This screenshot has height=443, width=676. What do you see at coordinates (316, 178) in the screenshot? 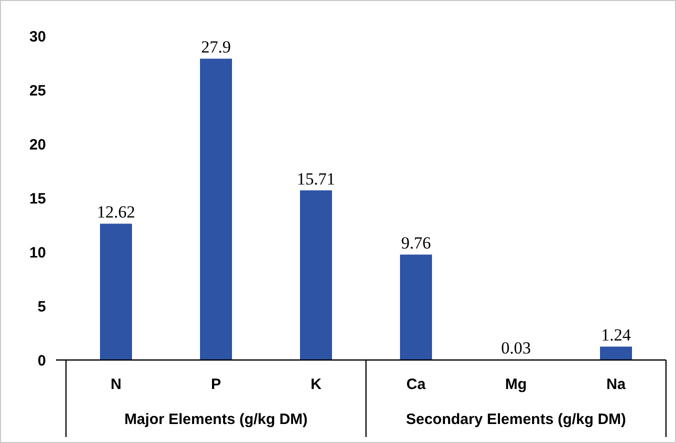
I see `data-label: 15.71` at bounding box center [316, 178].